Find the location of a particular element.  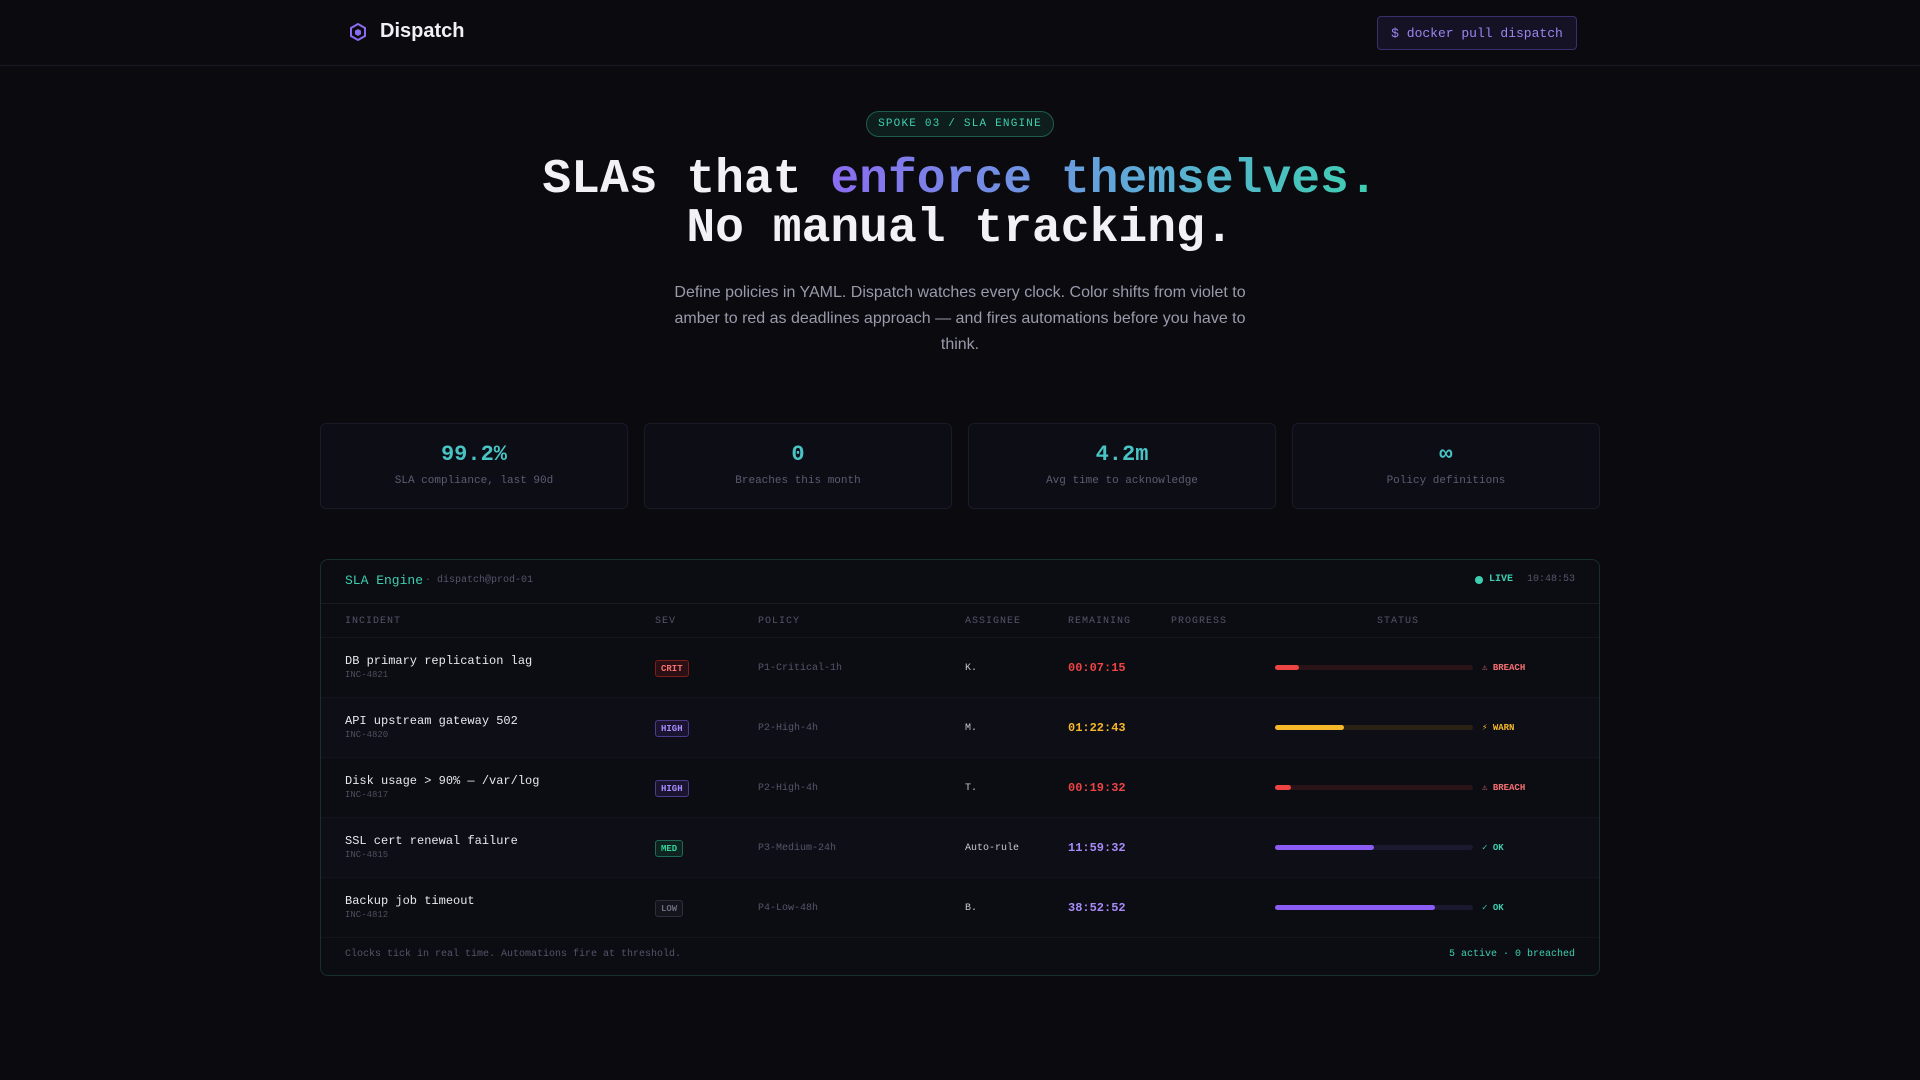

stat-card-ack-time: 4.2m Avg time to acknowledge is located at coordinates (1122, 466).